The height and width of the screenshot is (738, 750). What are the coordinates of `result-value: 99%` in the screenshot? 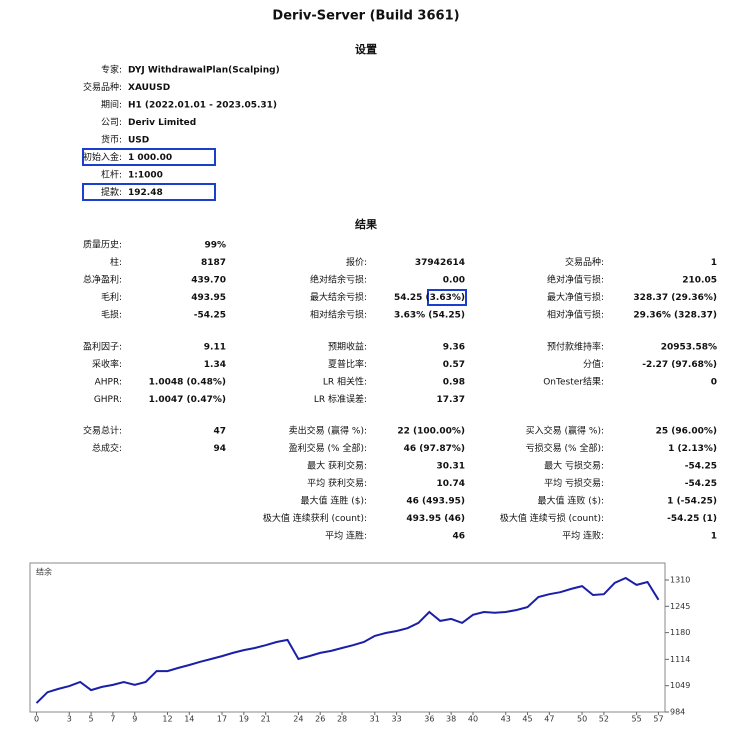 It's located at (215, 246).